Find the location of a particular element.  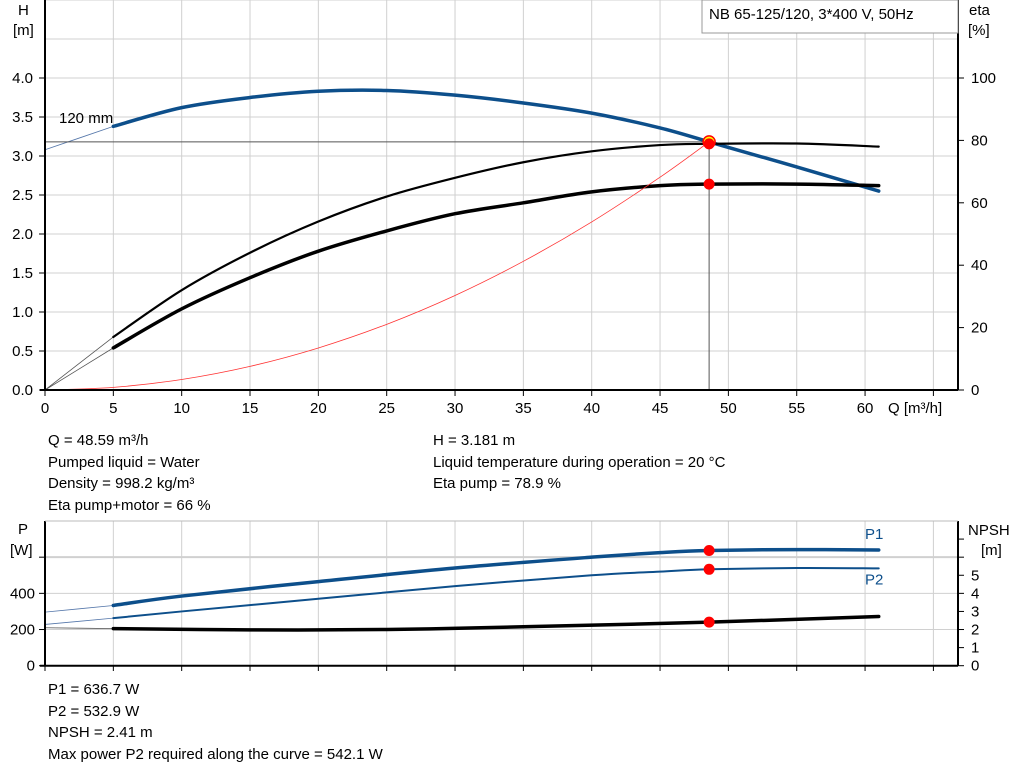

y-tick-label: 3.5 is located at coordinates (22, 117).